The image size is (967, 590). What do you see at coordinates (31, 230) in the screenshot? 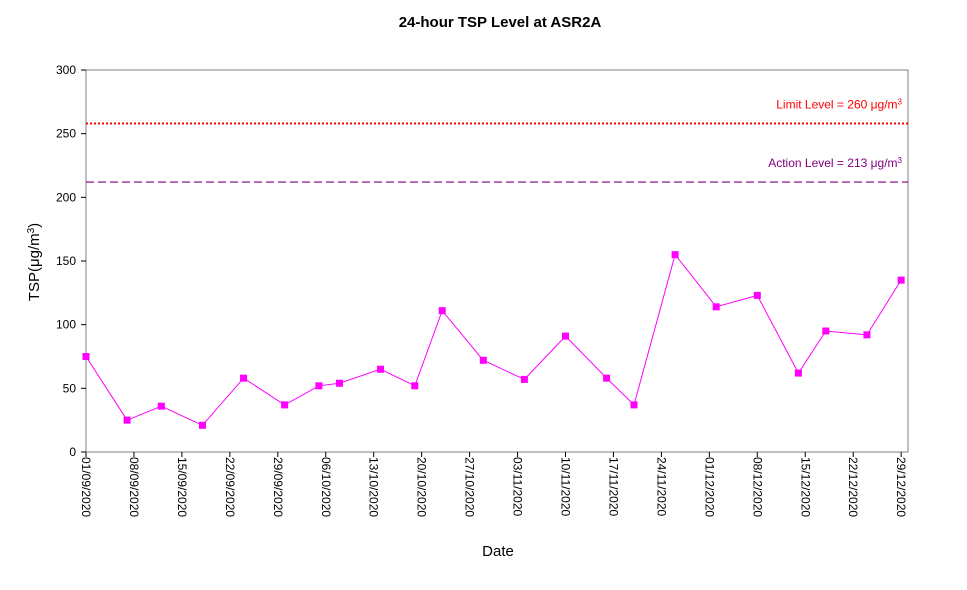
I see `y-axis-label-exp: 3` at bounding box center [31, 230].